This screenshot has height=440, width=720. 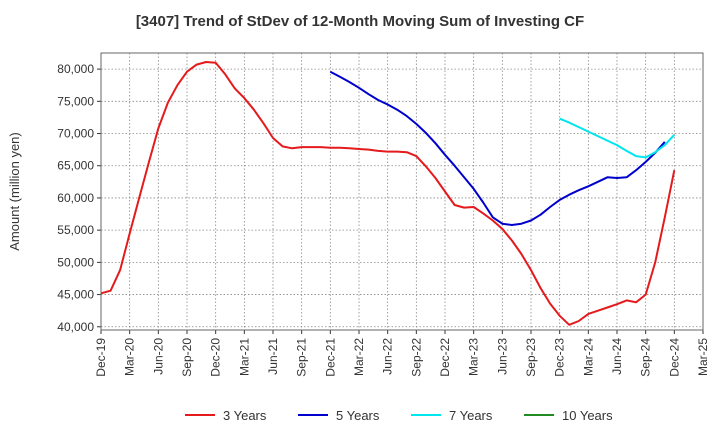 I want to click on legend-label: 5 Years, so click(x=358, y=415).